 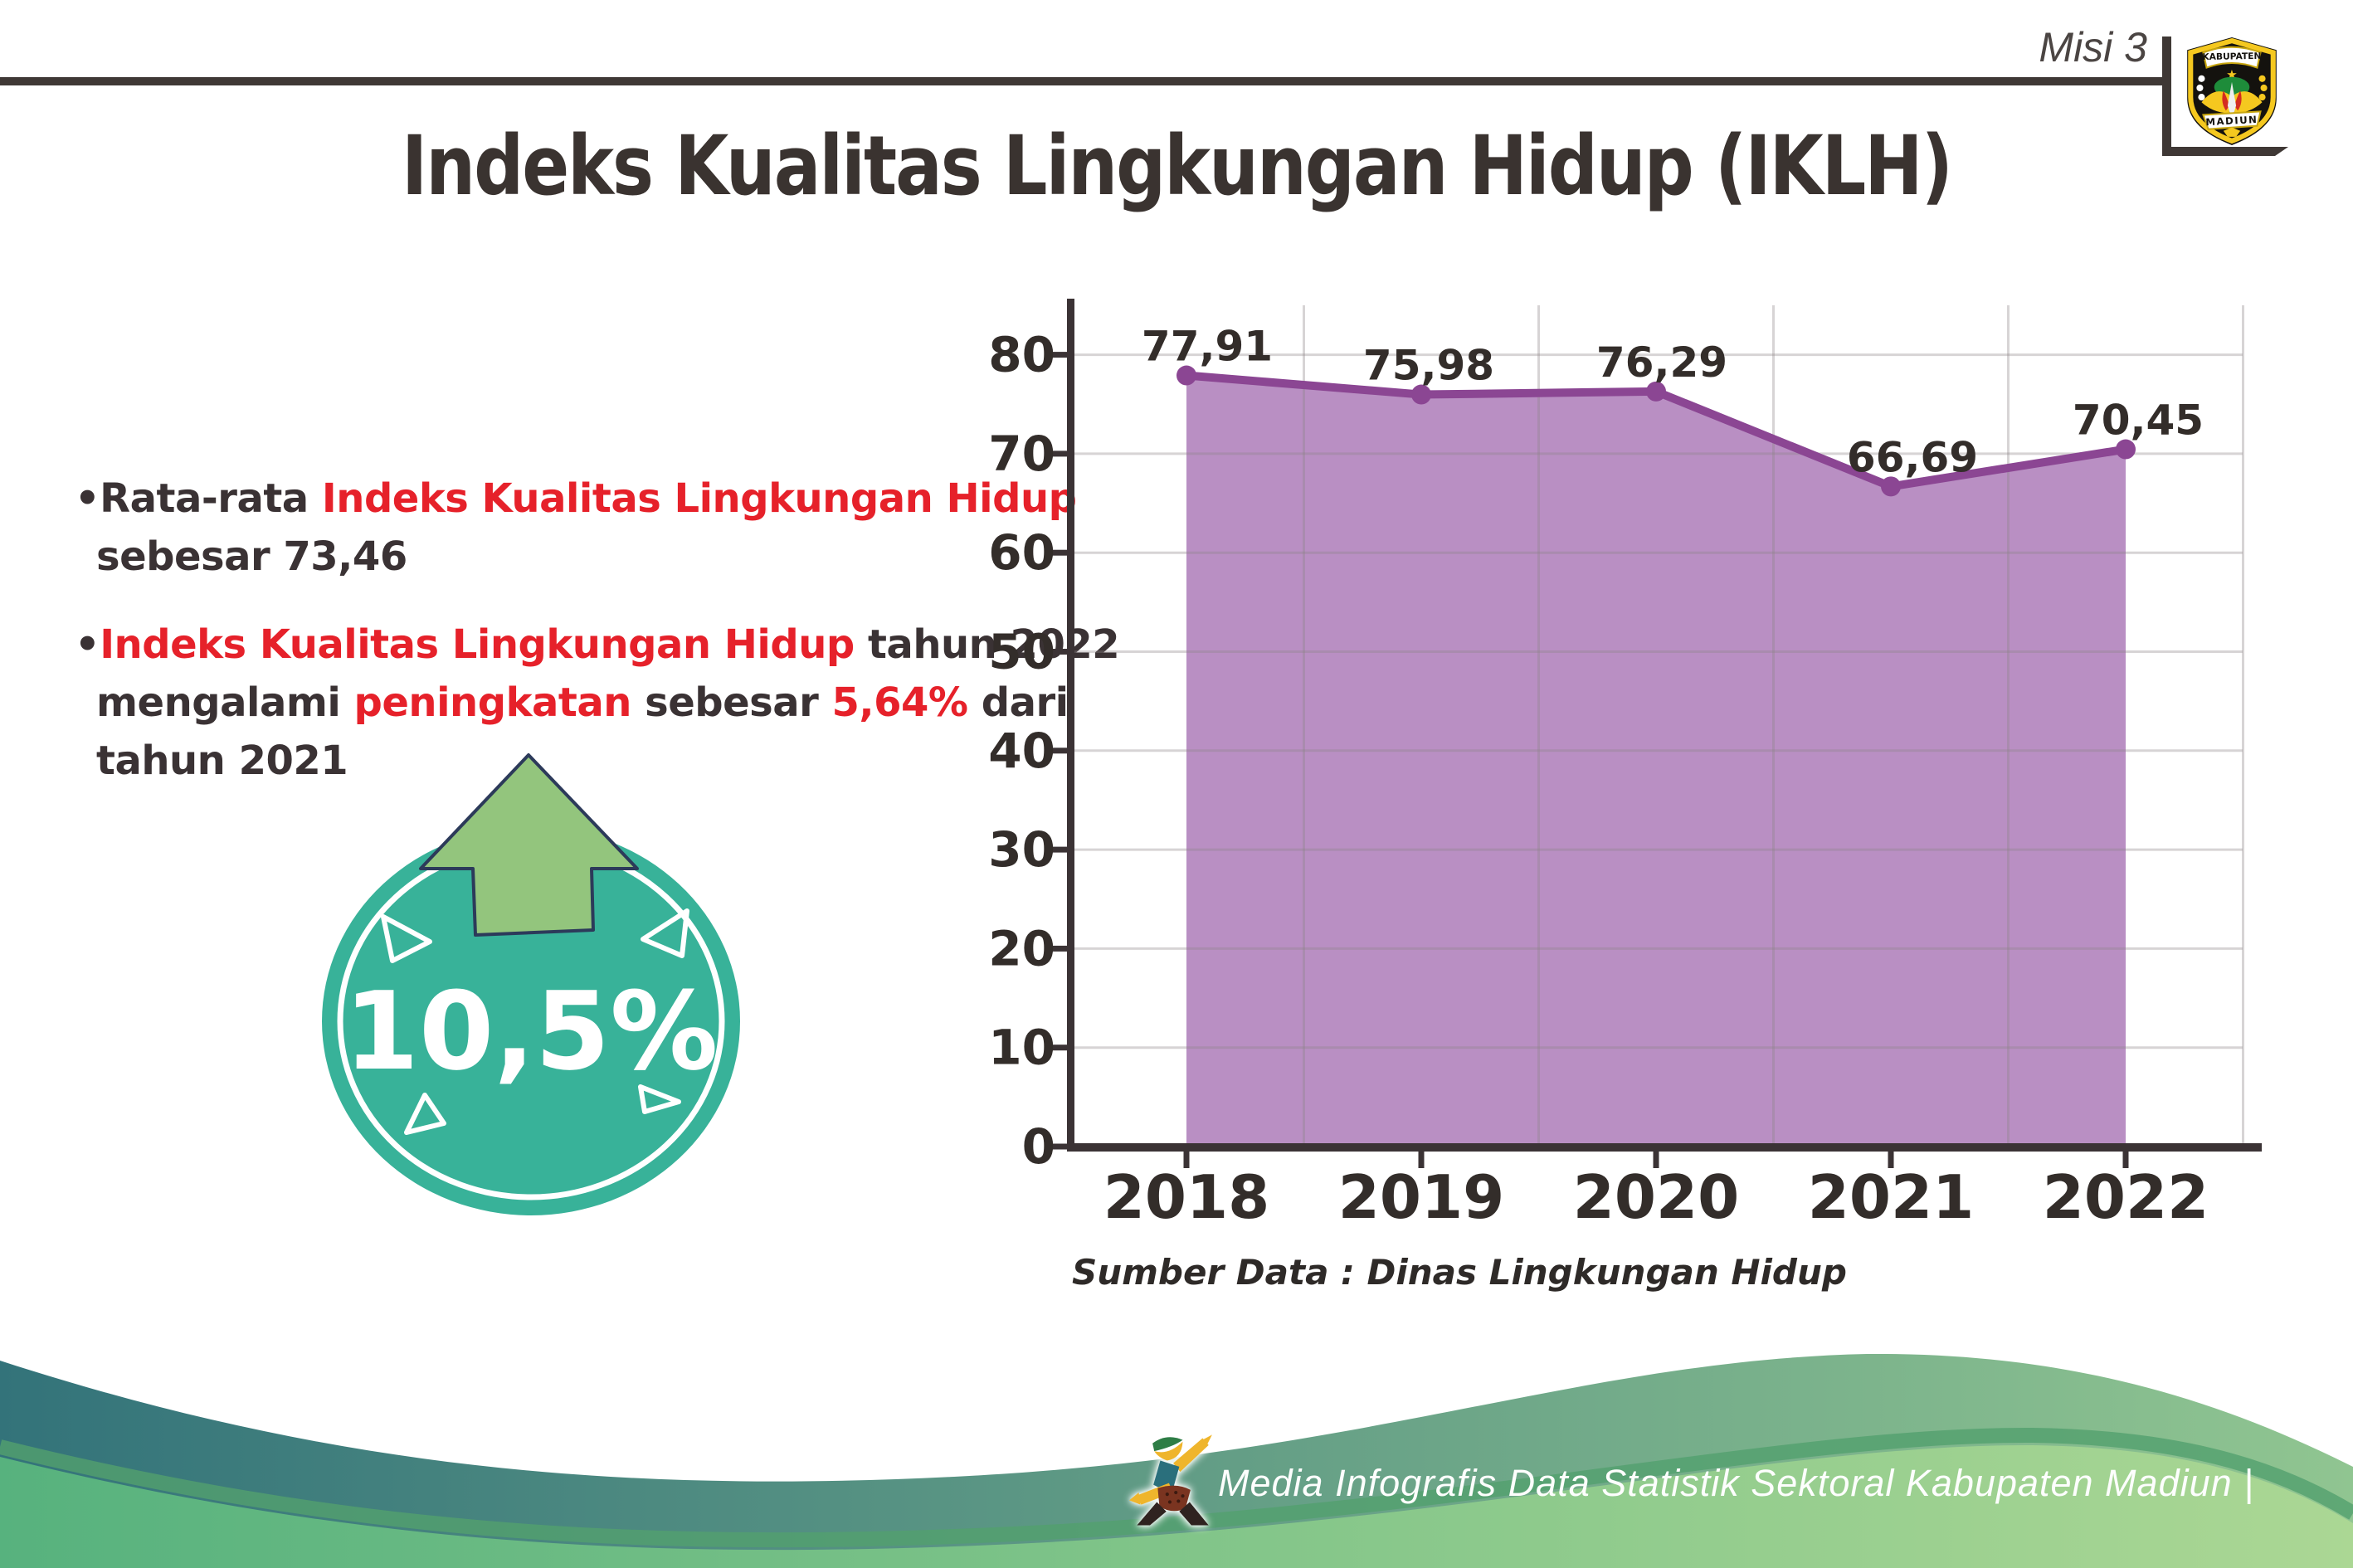 I want to click on header-rule, so click(x=1083, y=81).